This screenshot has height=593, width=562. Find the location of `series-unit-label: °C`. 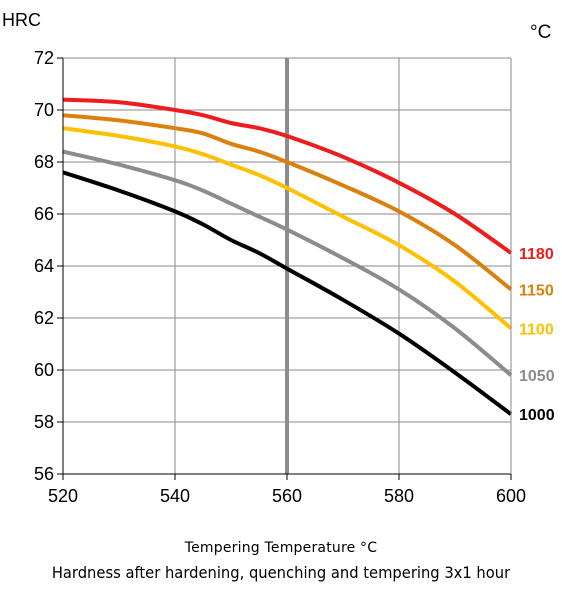

series-unit-label: °C is located at coordinates (540, 32).